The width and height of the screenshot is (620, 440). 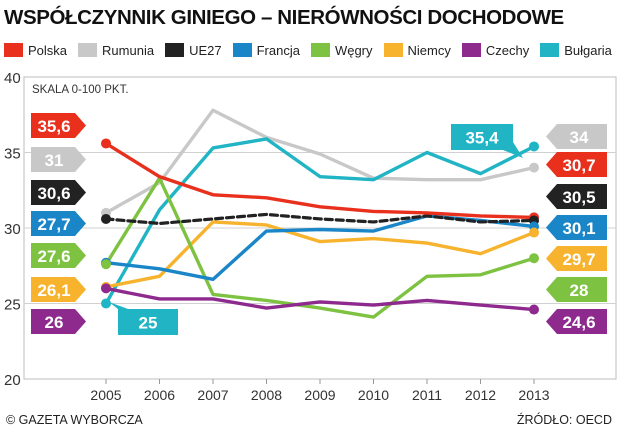 What do you see at coordinates (53, 256) in the screenshot?
I see `start-value-label: 27,6` at bounding box center [53, 256].